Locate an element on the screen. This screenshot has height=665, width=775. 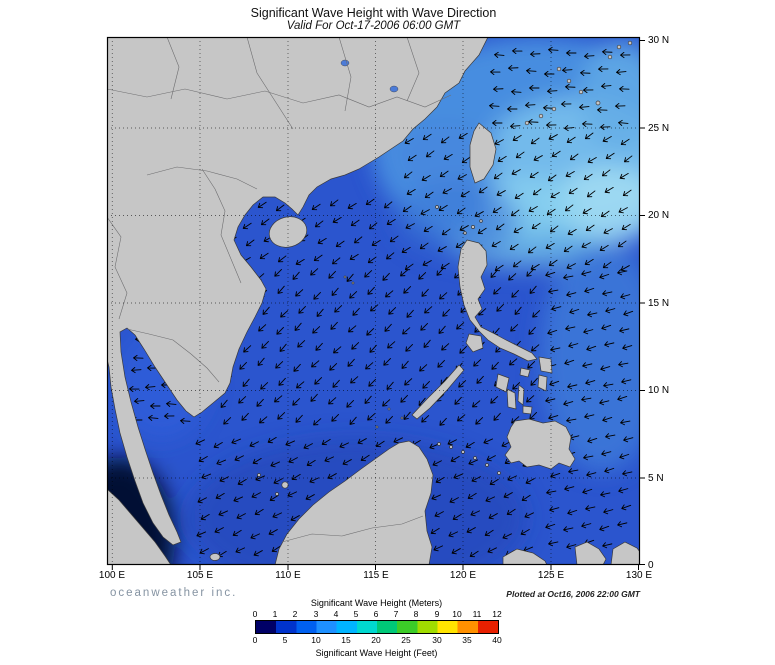
y-tick-label: 5 N is located at coordinates (656, 478).